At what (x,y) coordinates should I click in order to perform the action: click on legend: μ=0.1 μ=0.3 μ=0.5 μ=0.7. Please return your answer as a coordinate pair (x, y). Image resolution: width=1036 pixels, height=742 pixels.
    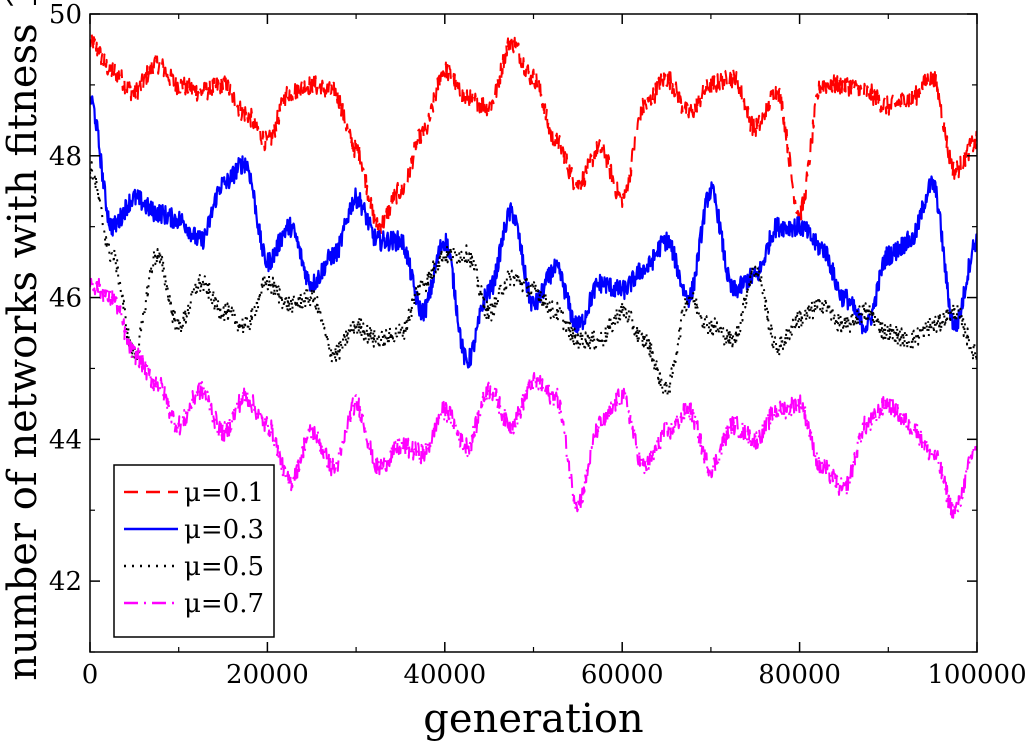
    Looking at the image, I should click on (194, 551).